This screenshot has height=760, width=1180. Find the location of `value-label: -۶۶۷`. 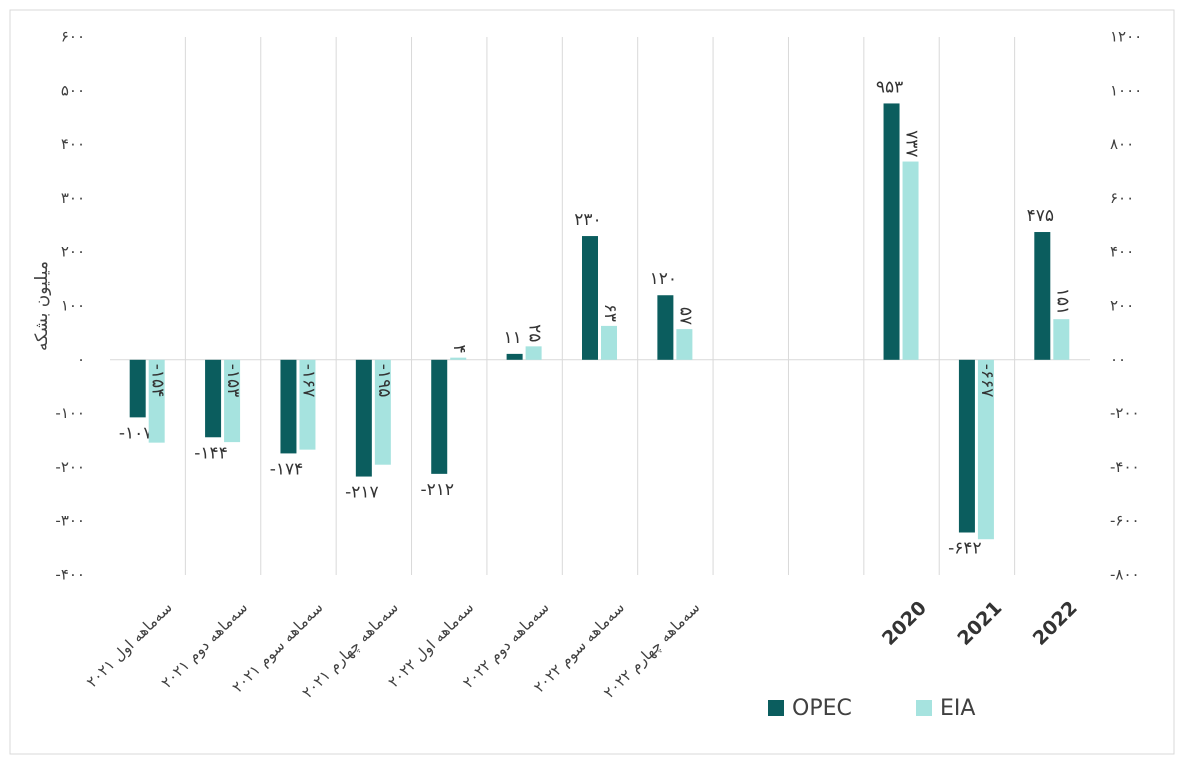

value-label: -۶۶۷ is located at coordinates (987, 381).